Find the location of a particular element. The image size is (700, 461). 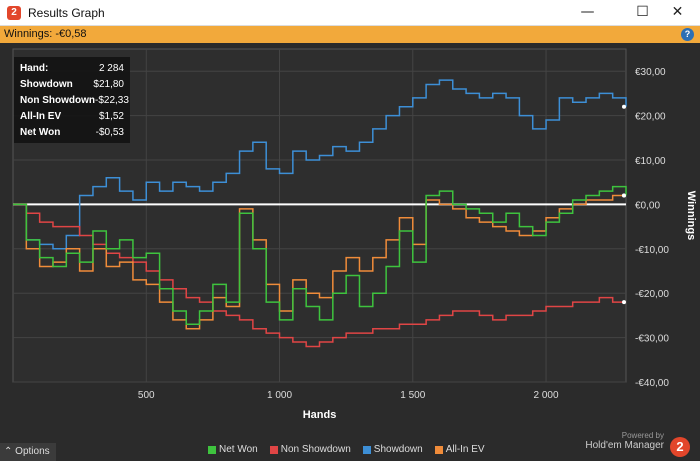

y-tick-label: €20,00 is located at coordinates (650, 117).